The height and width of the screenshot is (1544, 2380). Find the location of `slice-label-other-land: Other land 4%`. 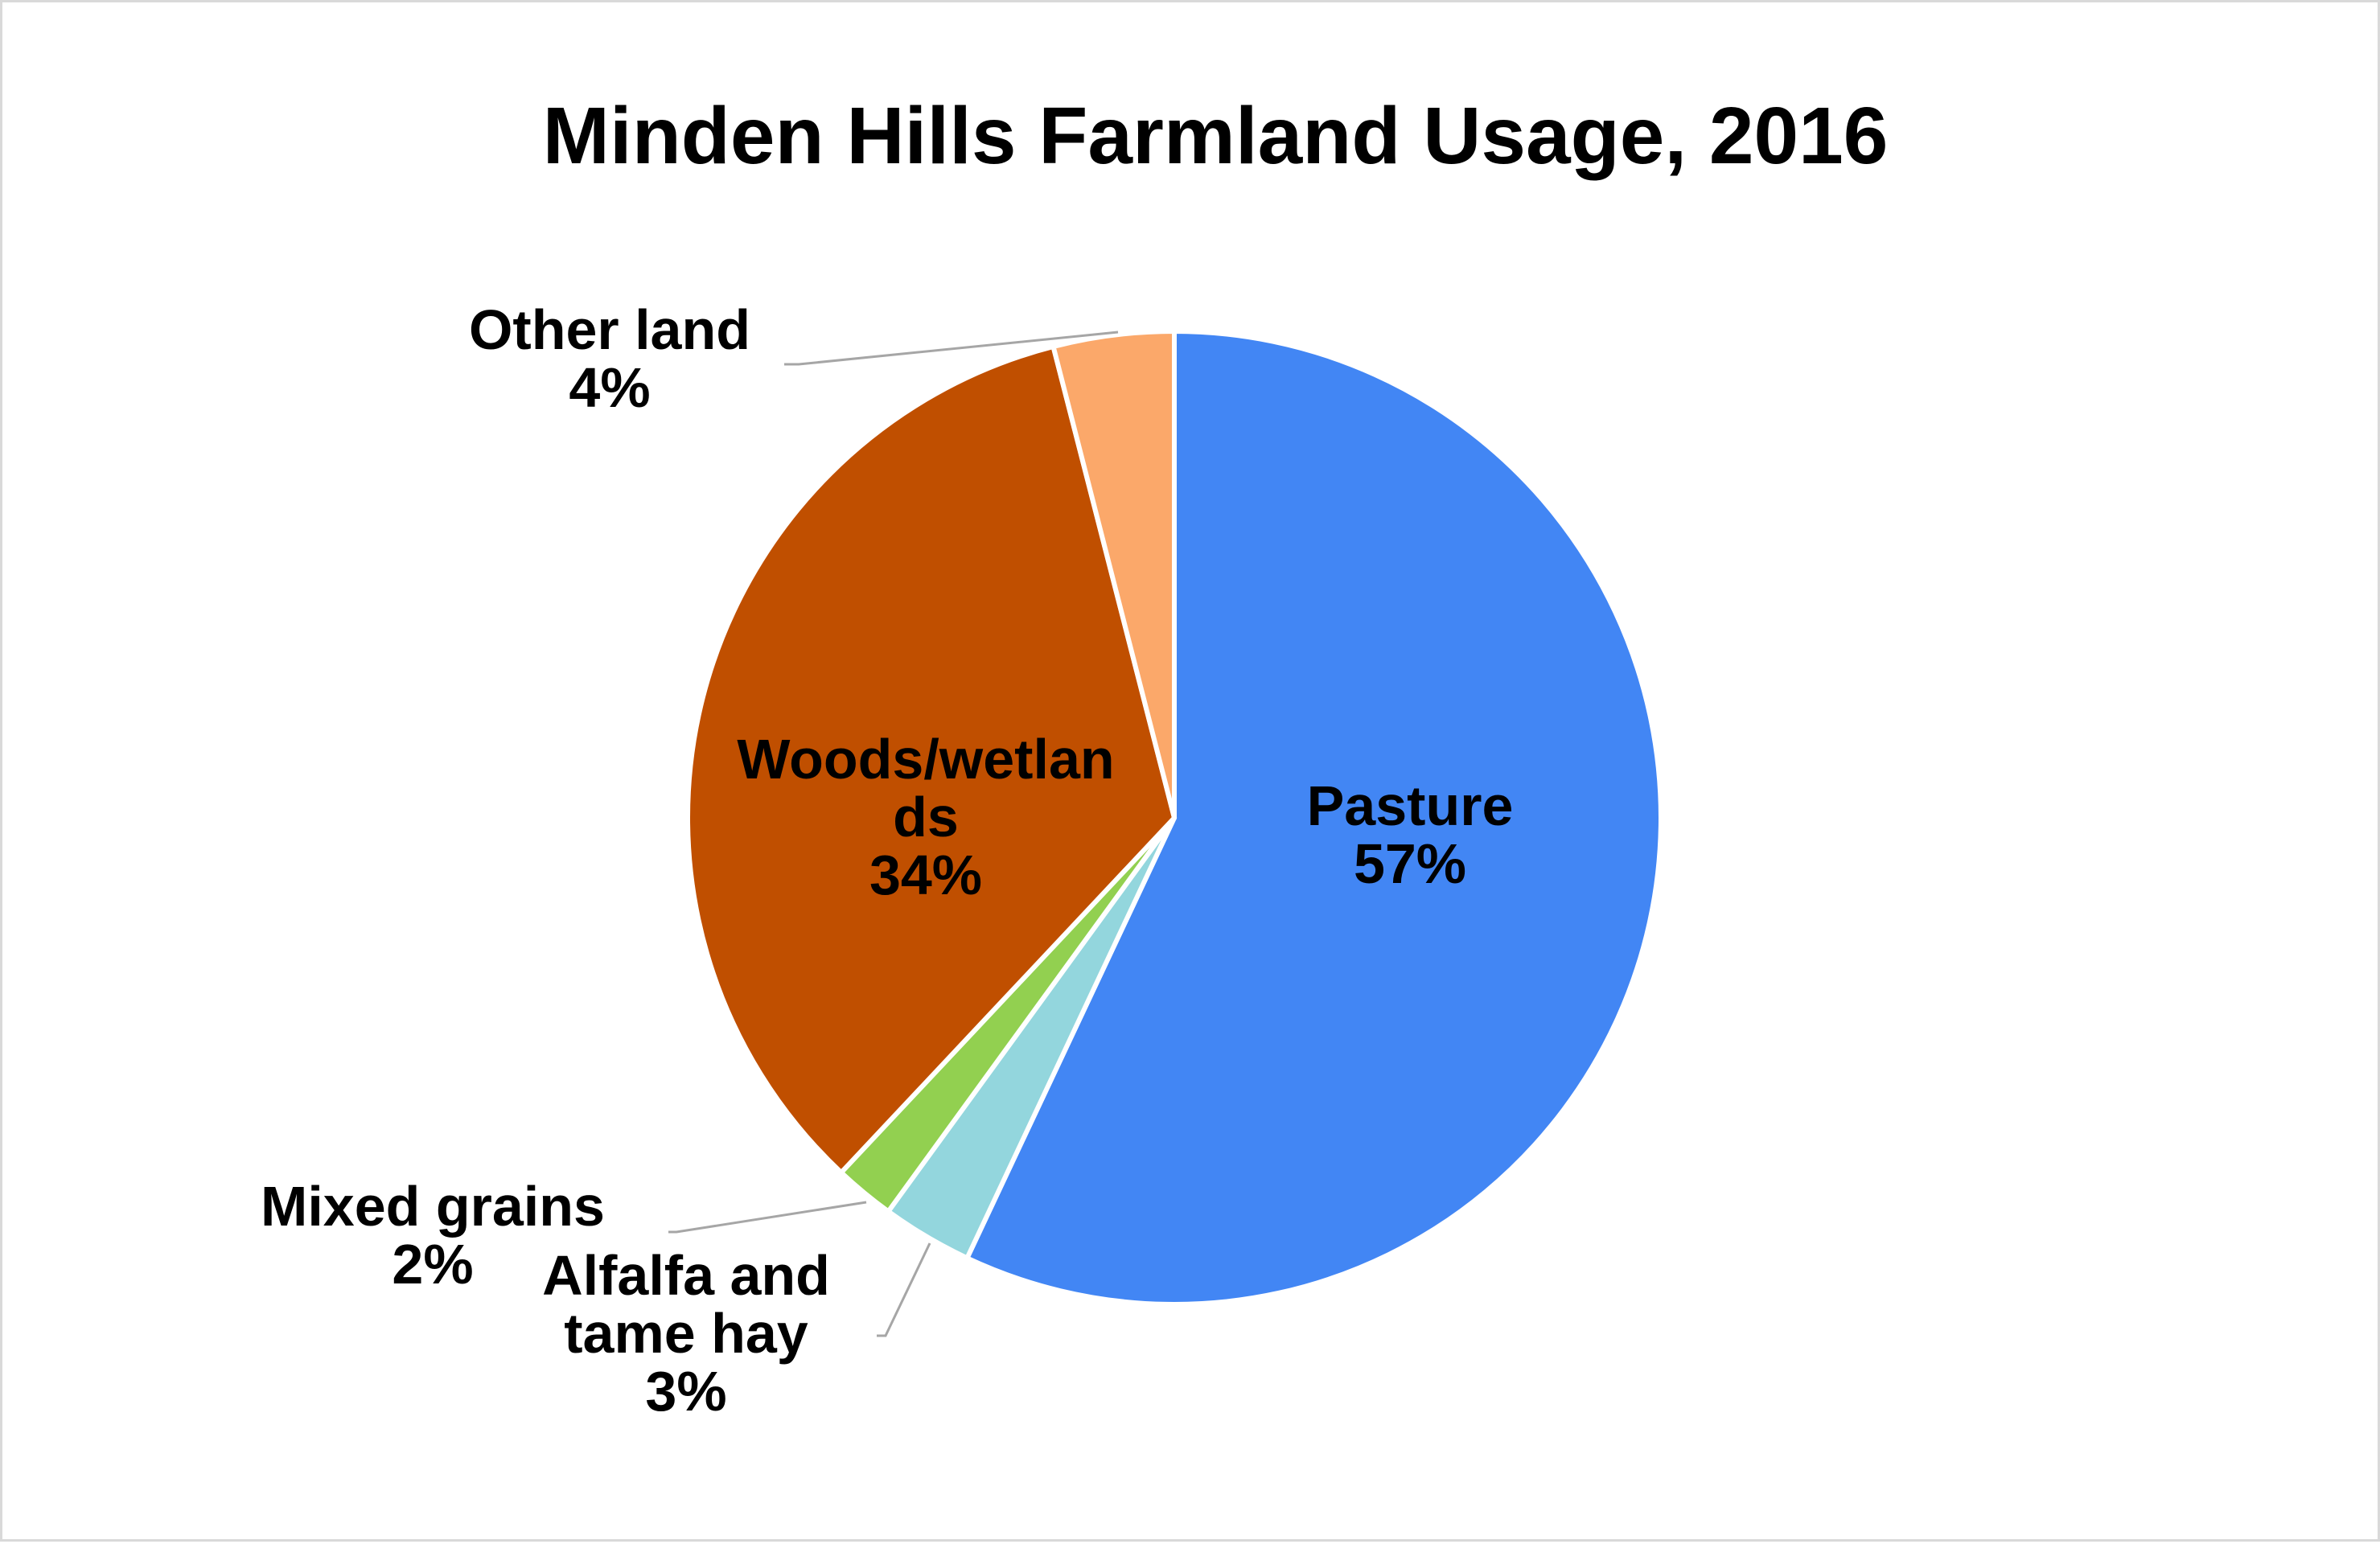

slice-label-other-land: Other land 4% is located at coordinates (609, 358).